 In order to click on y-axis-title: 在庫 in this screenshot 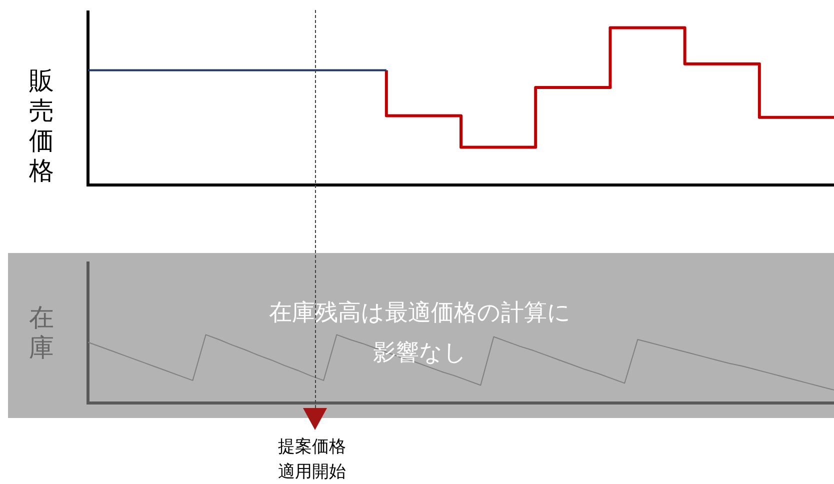, I will do `click(41, 333)`.